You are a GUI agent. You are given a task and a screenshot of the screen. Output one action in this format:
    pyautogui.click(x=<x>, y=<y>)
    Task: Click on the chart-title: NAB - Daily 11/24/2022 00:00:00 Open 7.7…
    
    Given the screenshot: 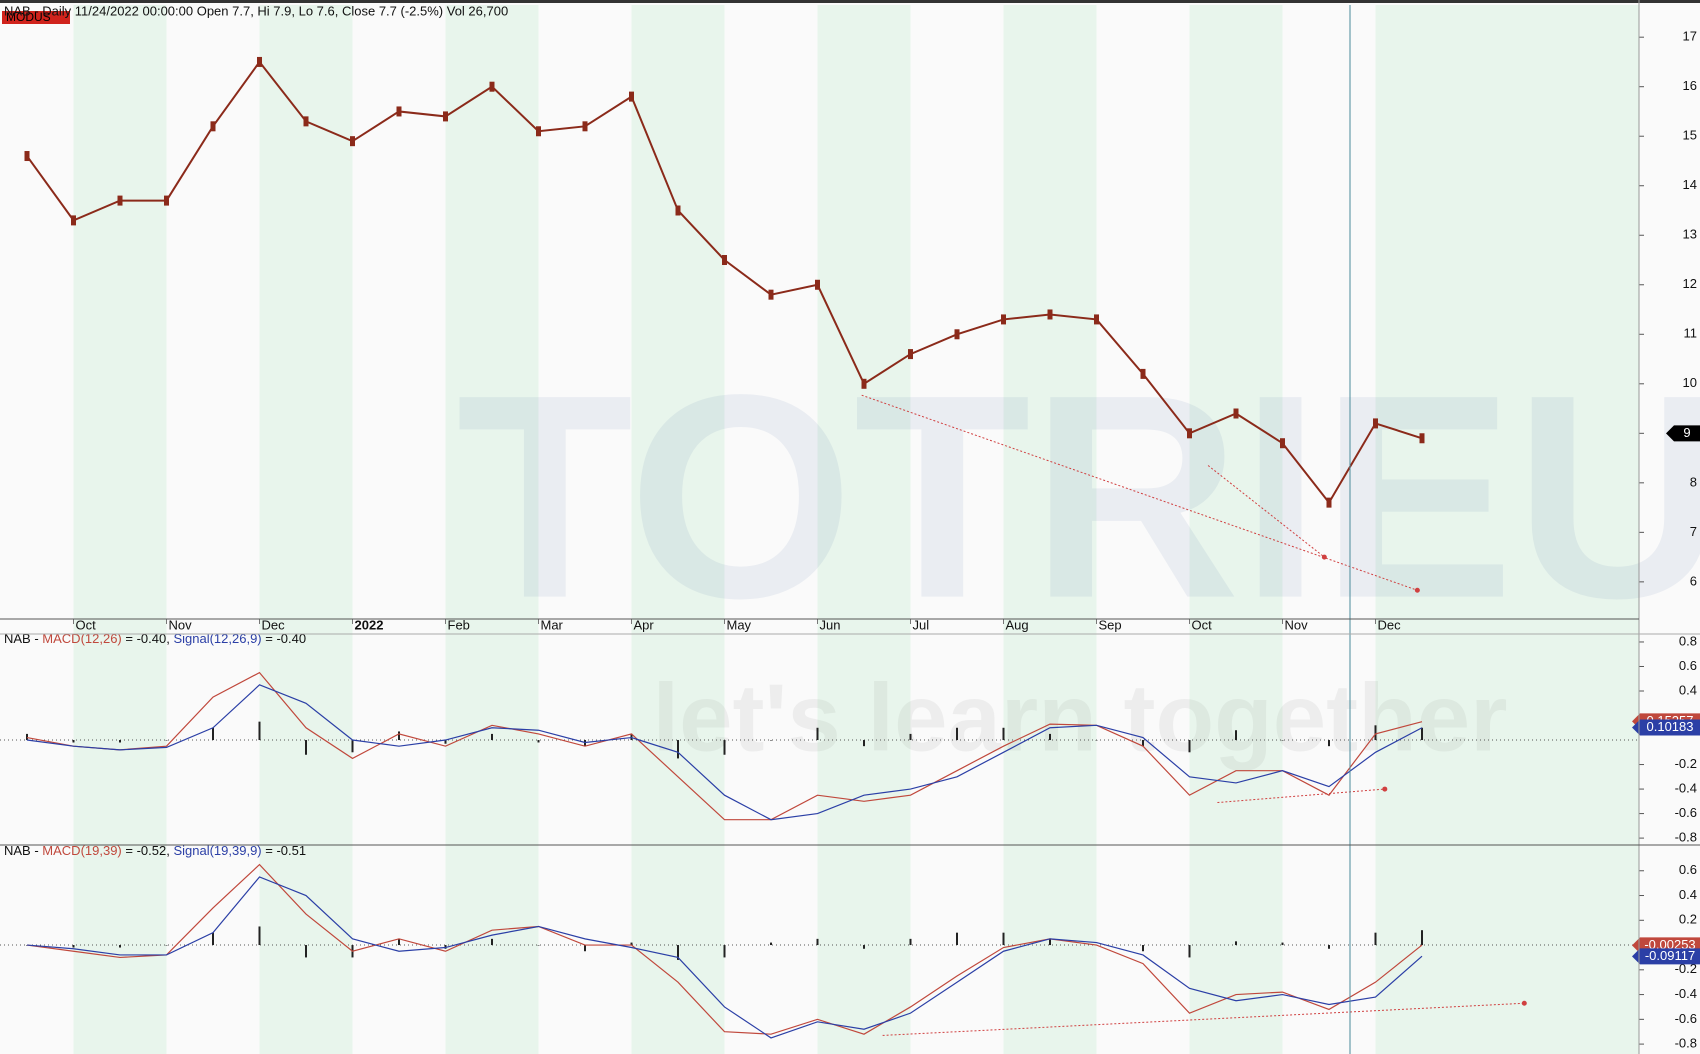 What is the action you would take?
    pyautogui.click(x=256, y=10)
    